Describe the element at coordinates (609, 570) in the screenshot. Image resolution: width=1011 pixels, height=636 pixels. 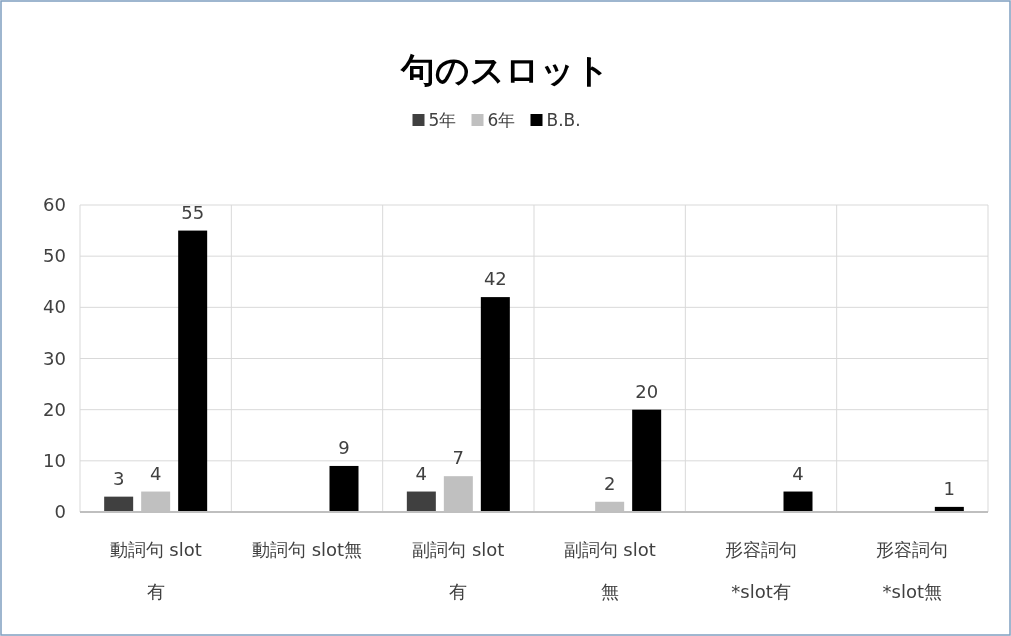
I see `x-tick-label: 副詞句 slot 無` at that location.